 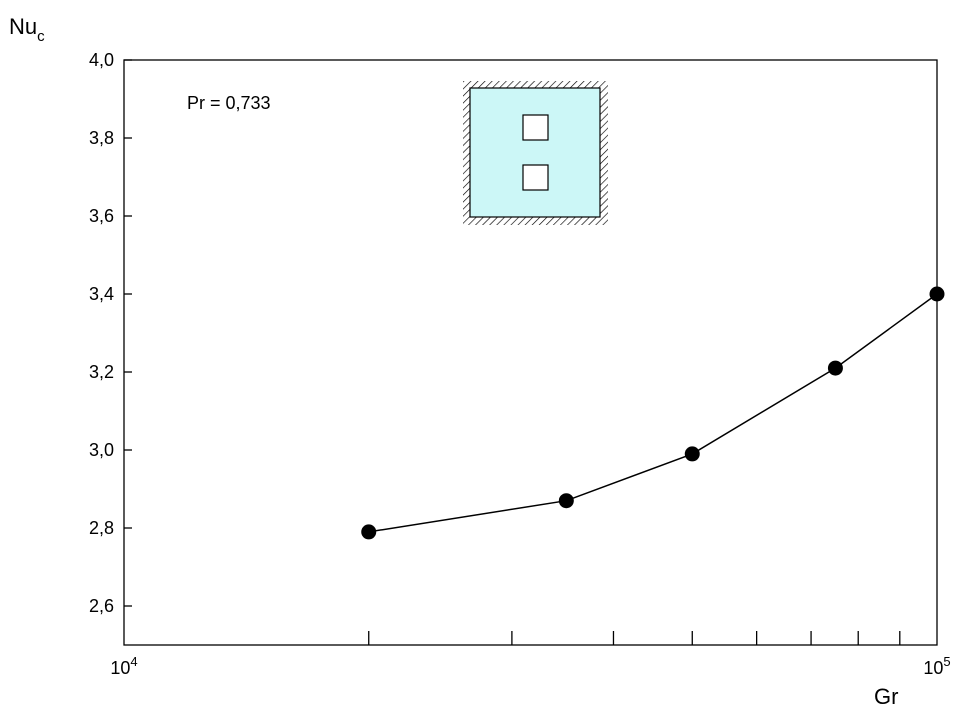 What do you see at coordinates (41, 36) in the screenshot?
I see `y-axis-title-subscript: c` at bounding box center [41, 36].